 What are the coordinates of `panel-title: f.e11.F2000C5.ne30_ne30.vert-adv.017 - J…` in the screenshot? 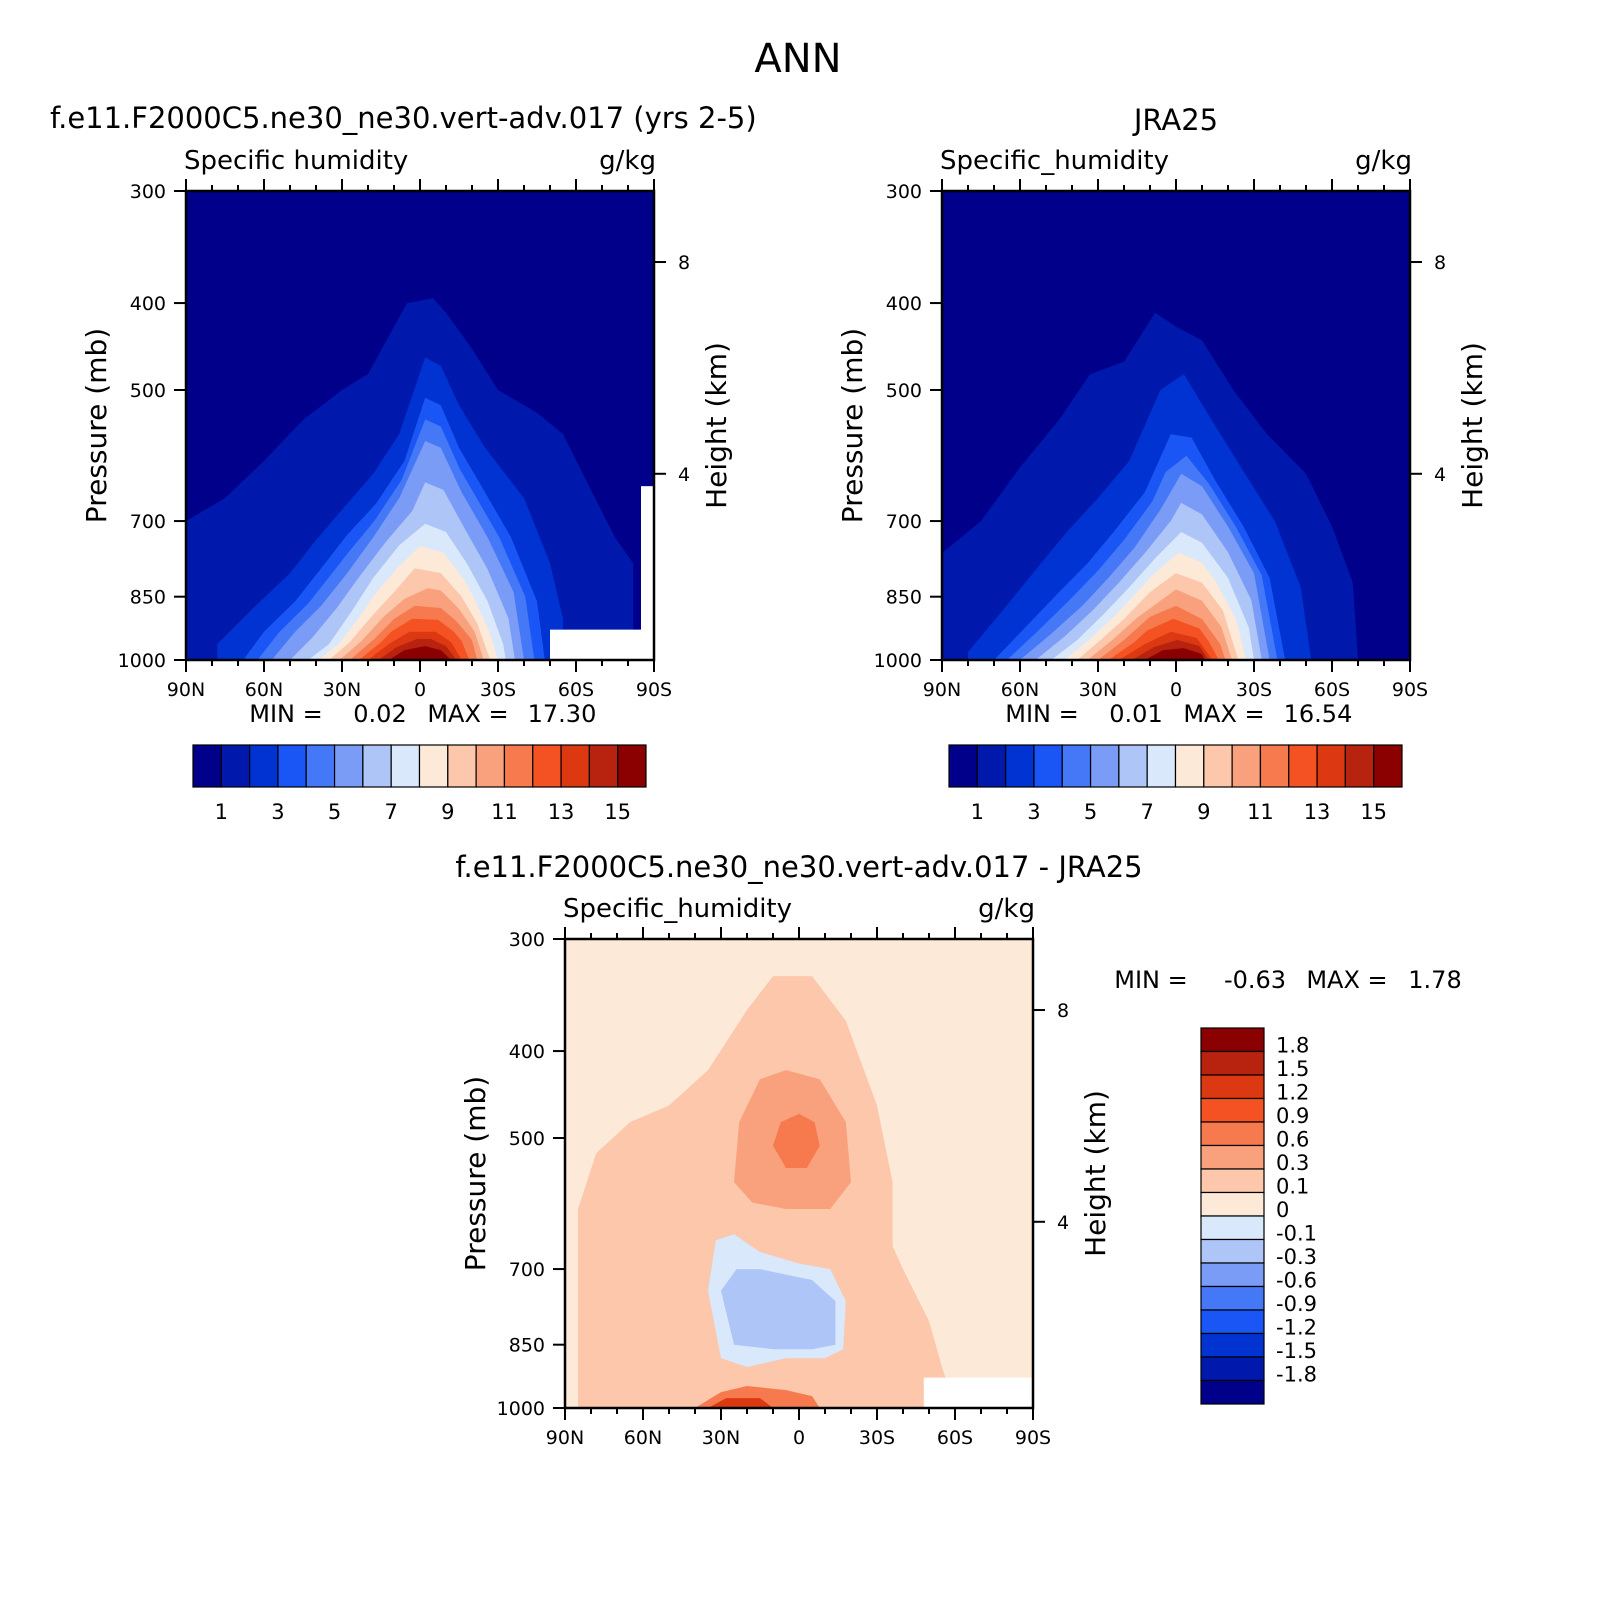 It's located at (798, 867).